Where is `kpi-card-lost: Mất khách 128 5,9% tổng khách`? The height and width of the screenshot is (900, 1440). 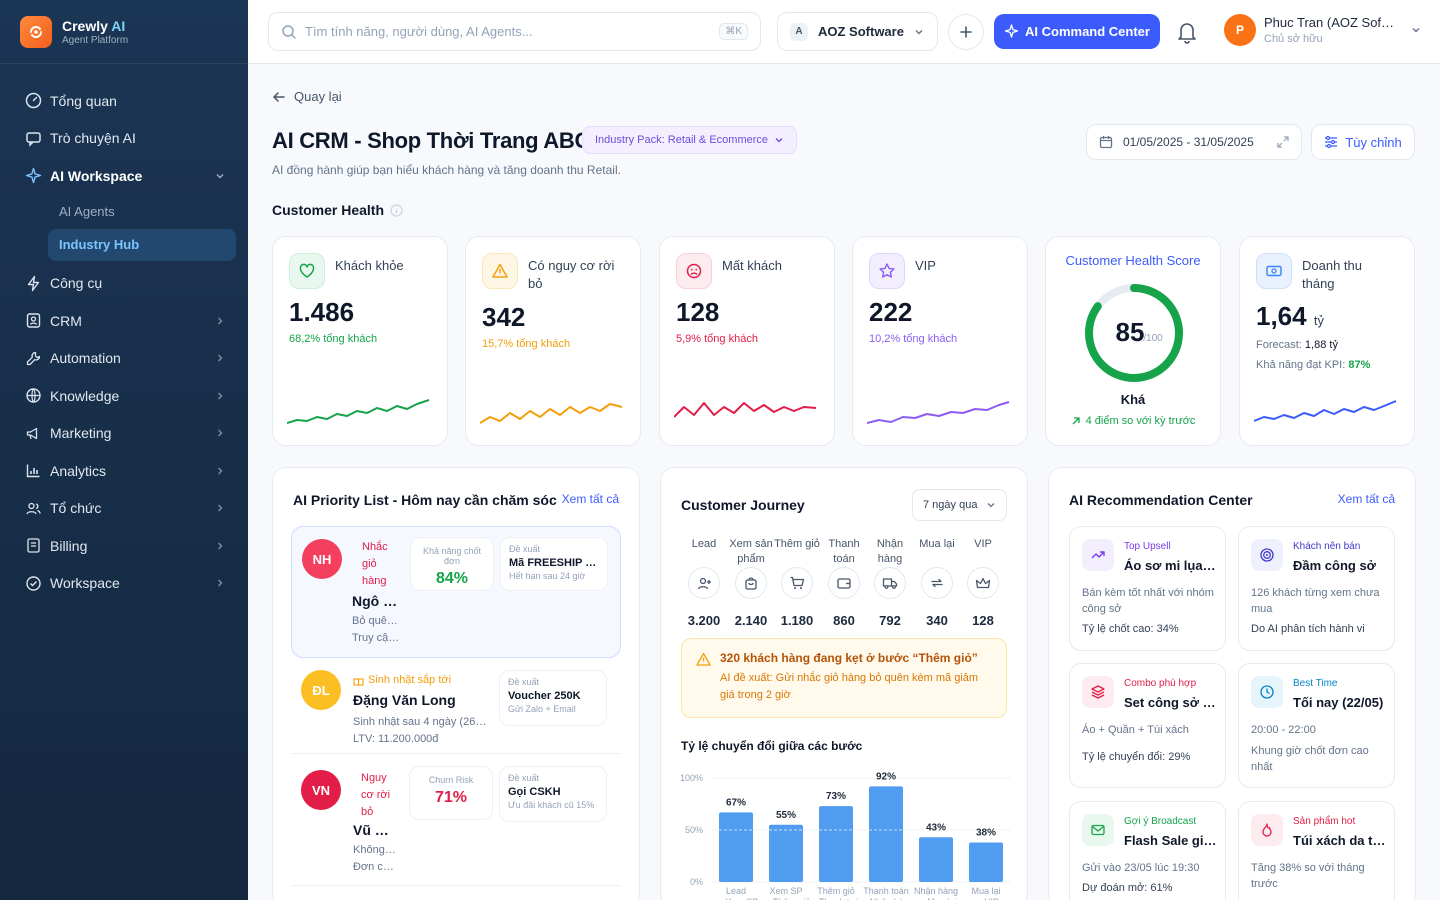
kpi-card-lost: Mất khách 128 5,9% tổng khách is located at coordinates (747, 341).